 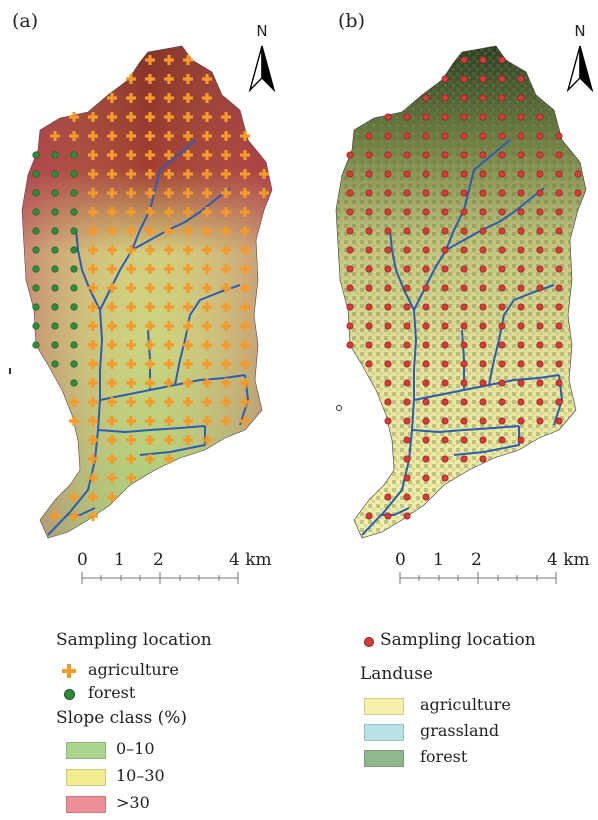 What do you see at coordinates (478, 578) in the screenshot?
I see `scale-bar-b` at bounding box center [478, 578].